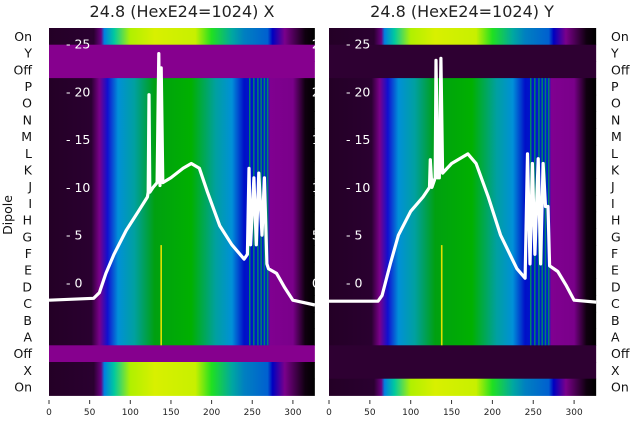  Describe the element at coordinates (620, 36) in the screenshot. I see `row-label: On` at that location.